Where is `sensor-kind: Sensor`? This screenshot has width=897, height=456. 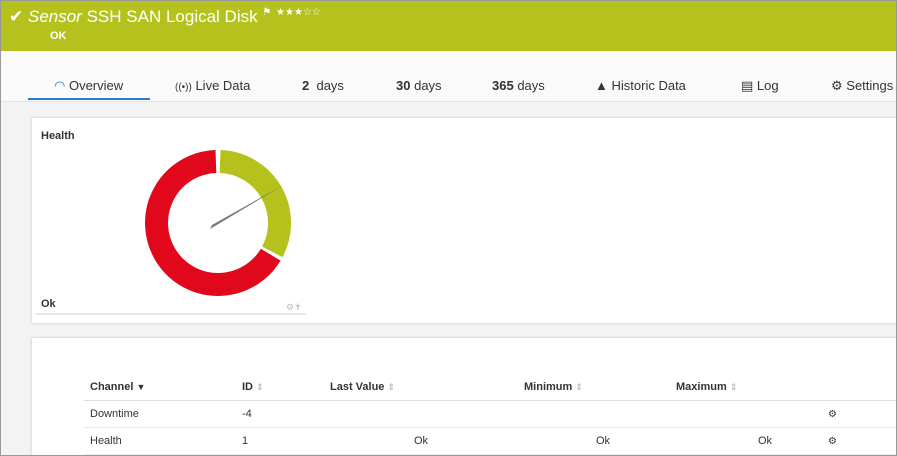 sensor-kind: Sensor is located at coordinates (54, 16).